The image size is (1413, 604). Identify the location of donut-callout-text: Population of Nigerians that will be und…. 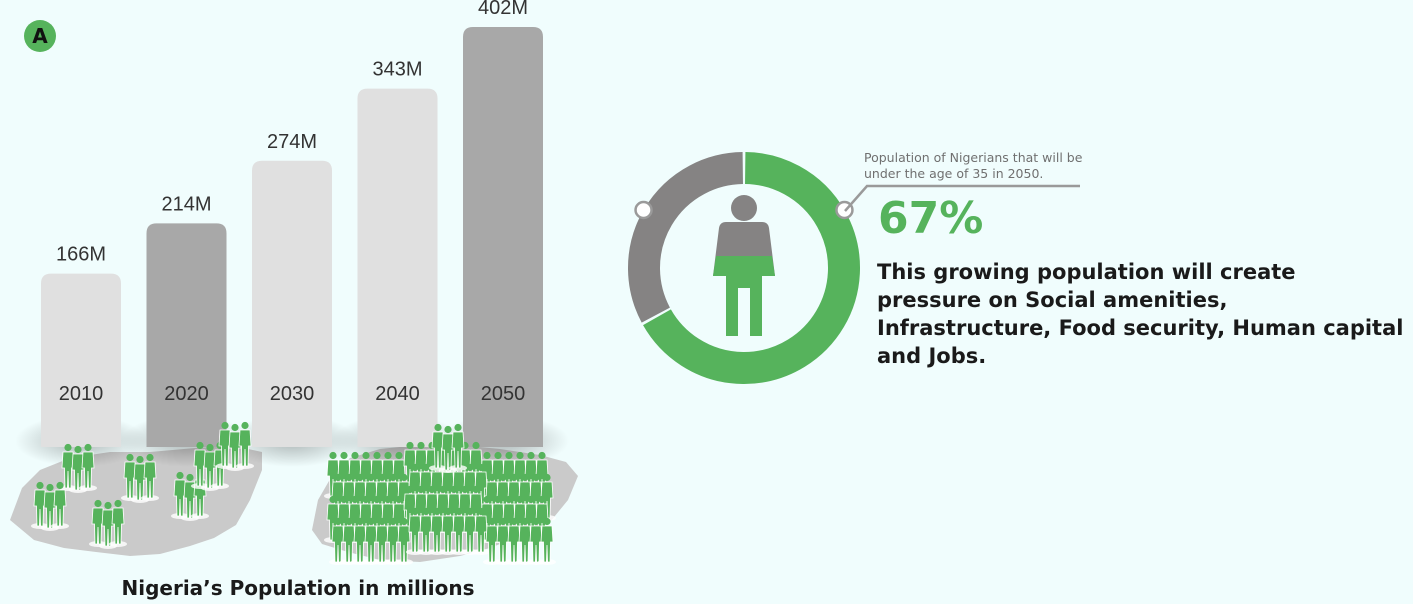
(973, 165).